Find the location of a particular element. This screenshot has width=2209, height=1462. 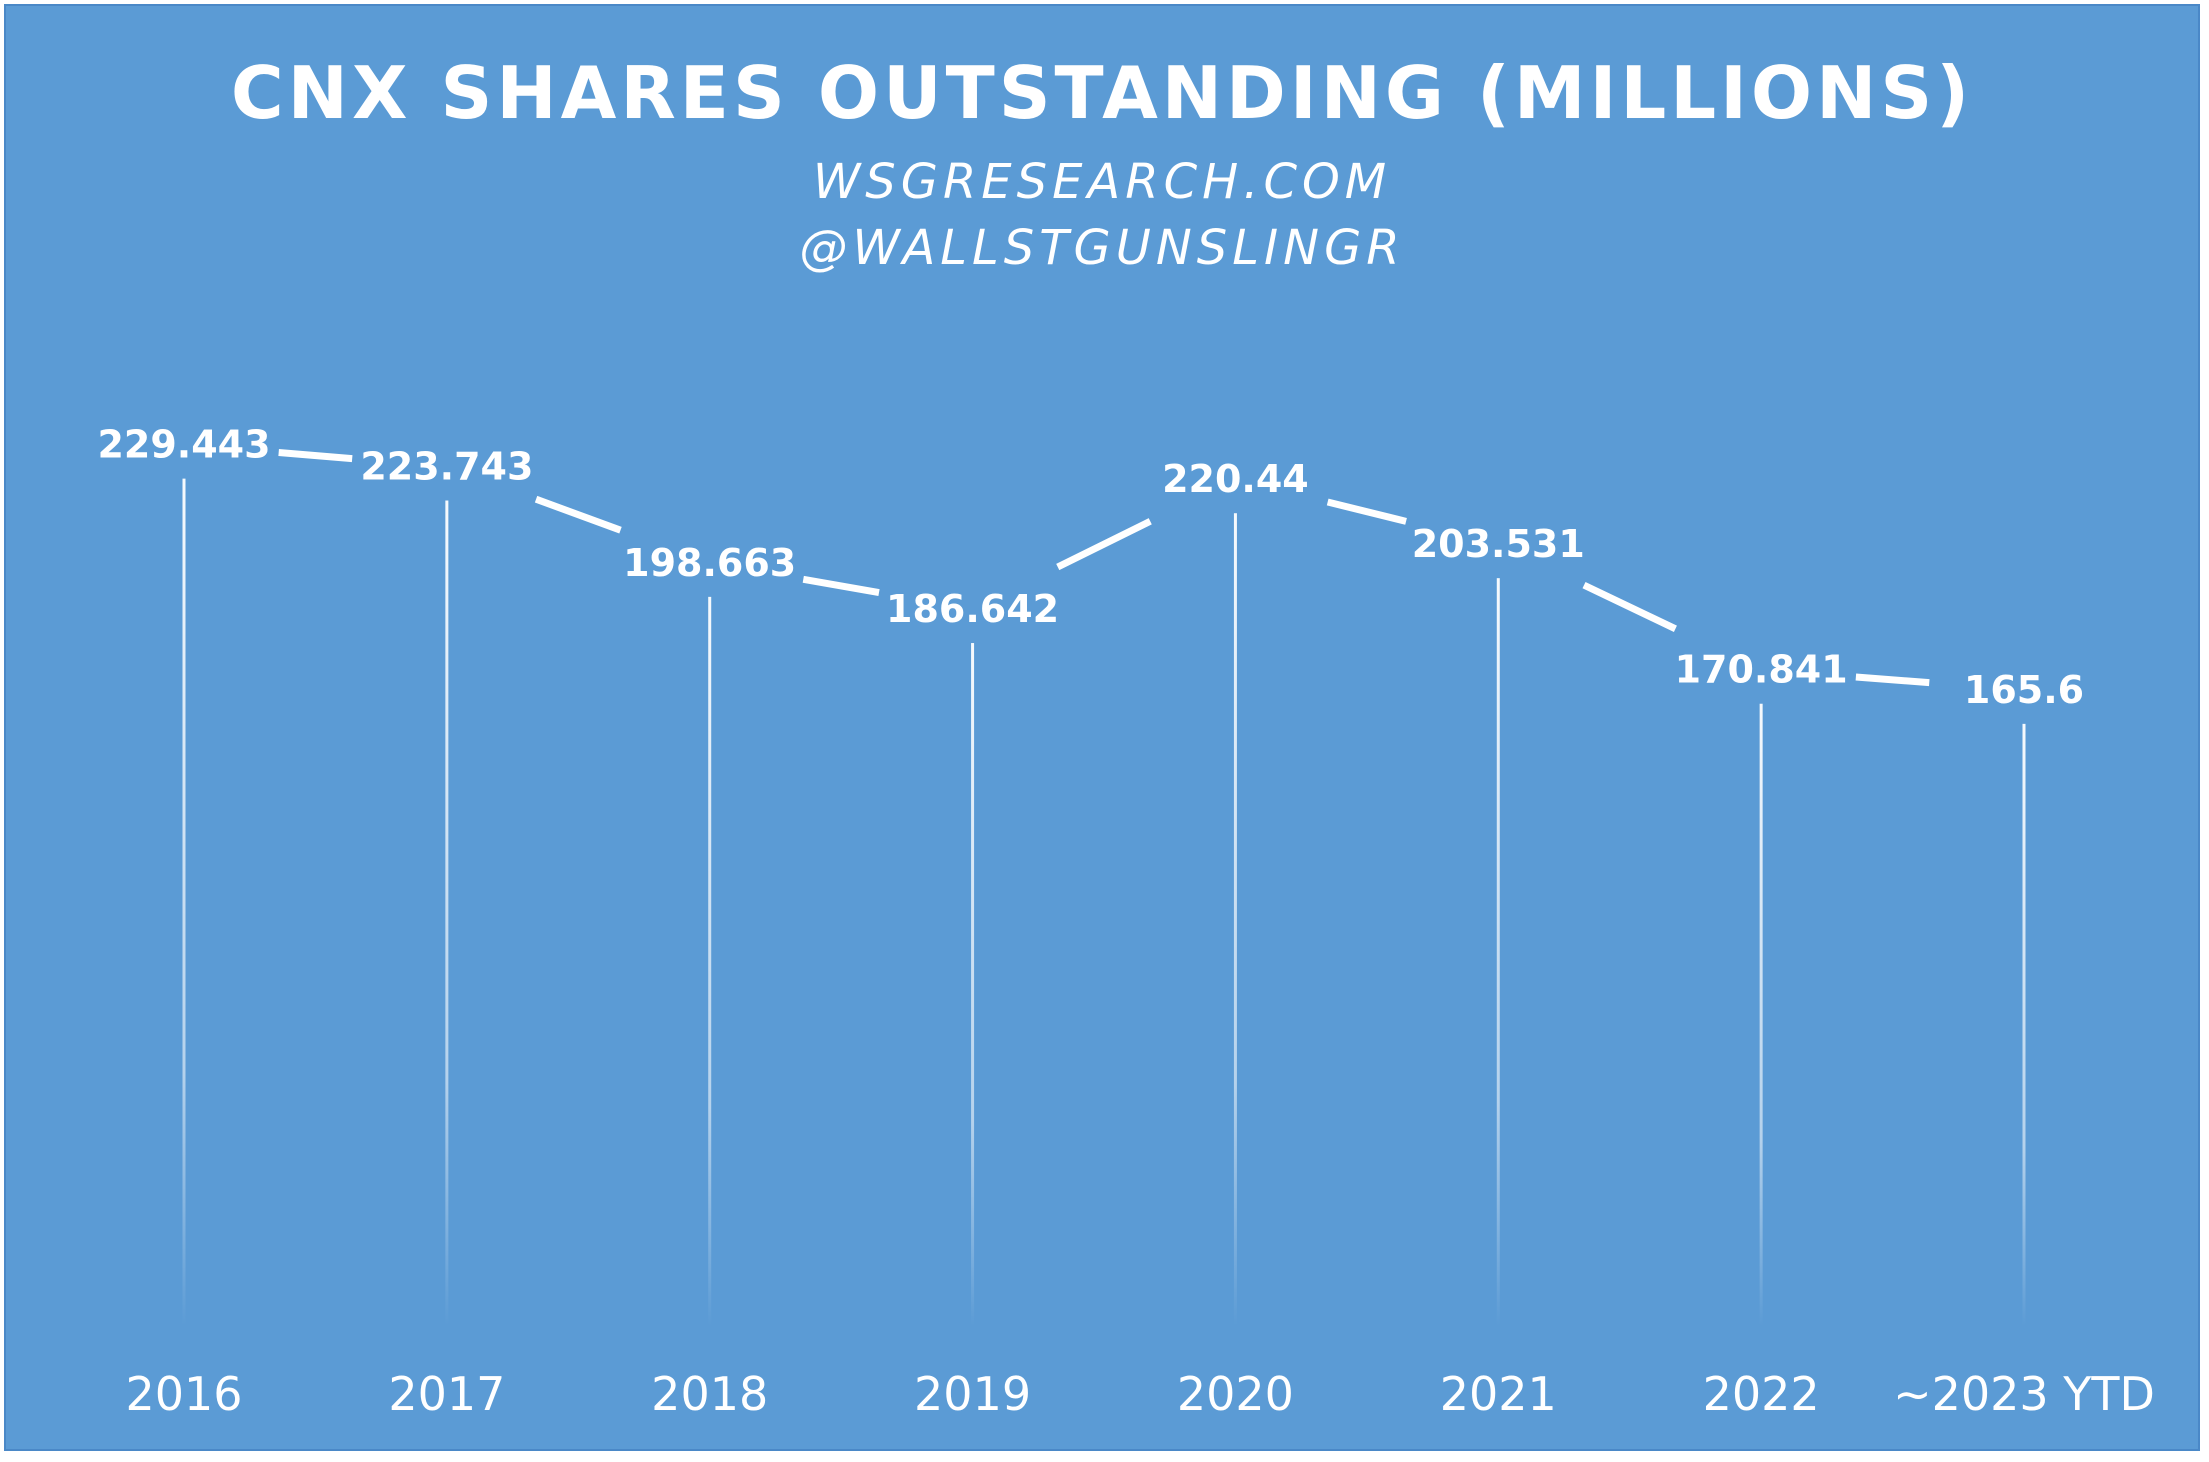

x-tick-label-2023ytd: ~2023 YTD is located at coordinates (2024, 1394).